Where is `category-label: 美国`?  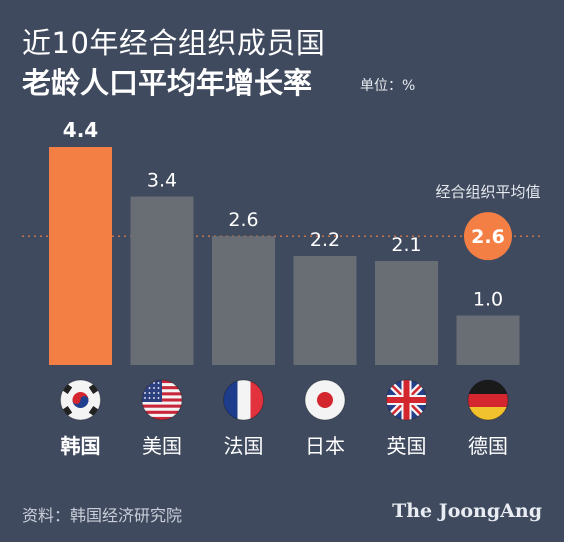
category-label: 美国 is located at coordinates (162, 446).